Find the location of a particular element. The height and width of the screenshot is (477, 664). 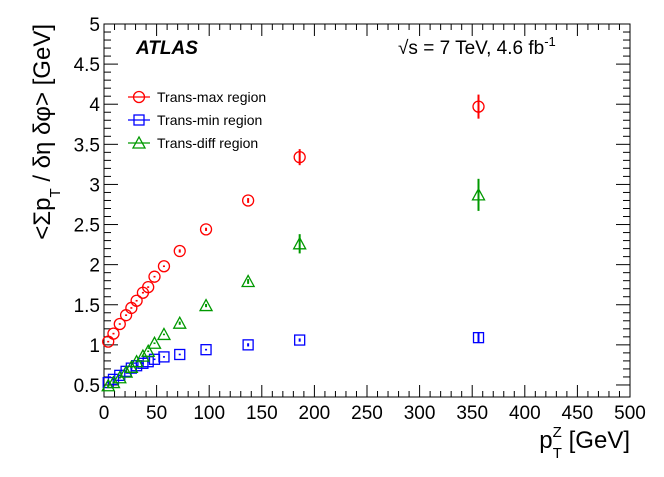

x-tick-label: 100 is located at coordinates (209, 413).